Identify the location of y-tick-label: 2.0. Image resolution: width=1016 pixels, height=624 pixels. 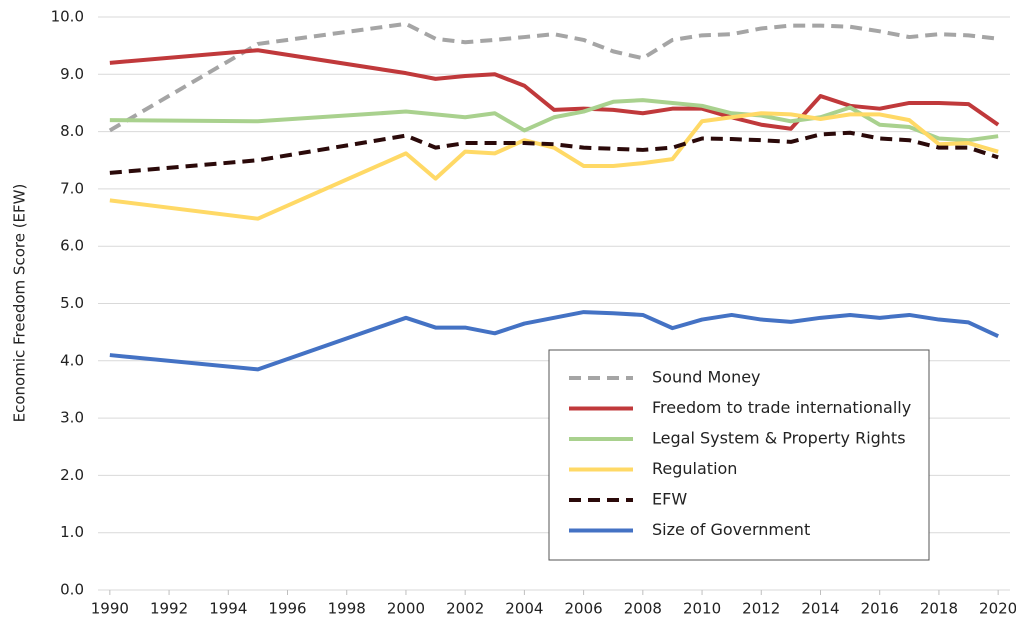
(72, 475).